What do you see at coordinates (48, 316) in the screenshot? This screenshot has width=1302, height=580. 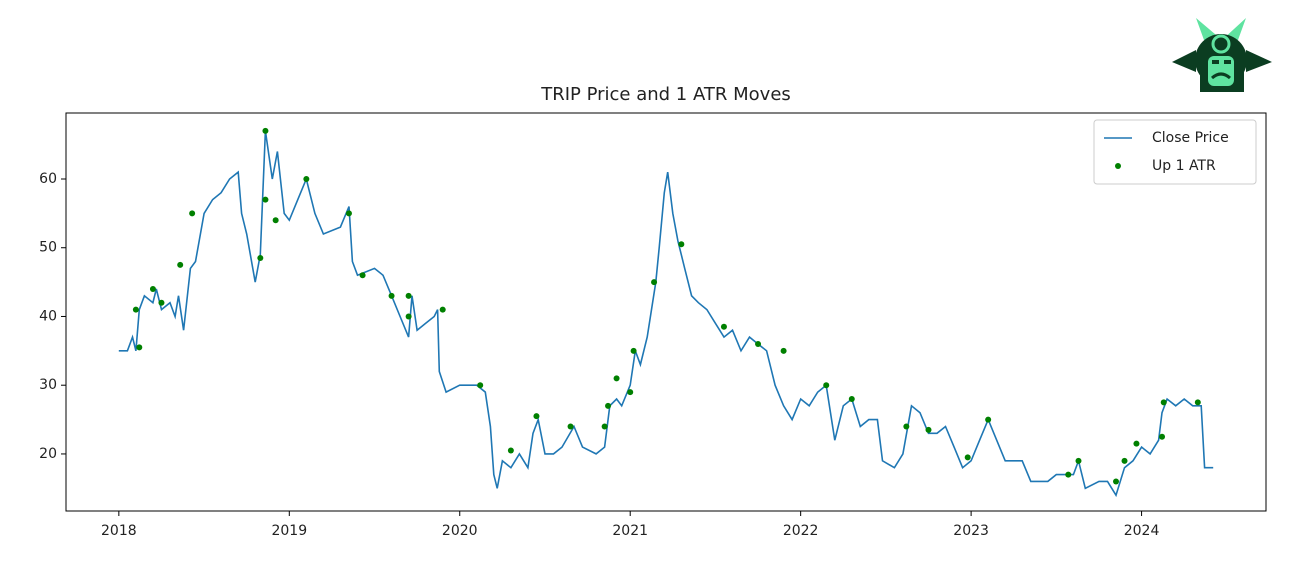 I see `y-tick-label: 40` at bounding box center [48, 316].